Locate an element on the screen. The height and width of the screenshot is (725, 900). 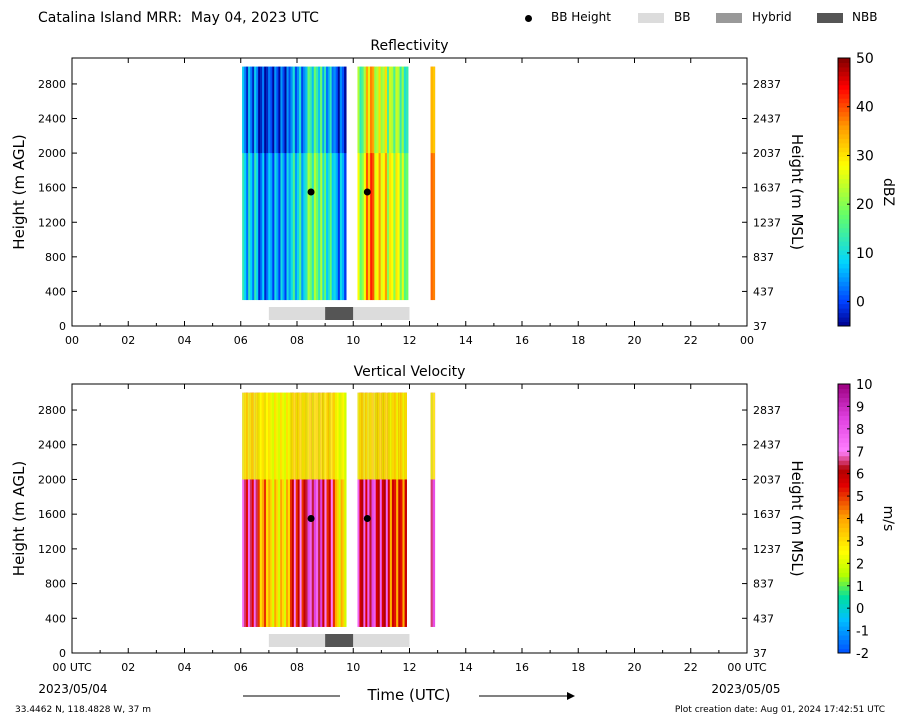
x-axis-label: Time (UTC) is located at coordinates (409, 695).